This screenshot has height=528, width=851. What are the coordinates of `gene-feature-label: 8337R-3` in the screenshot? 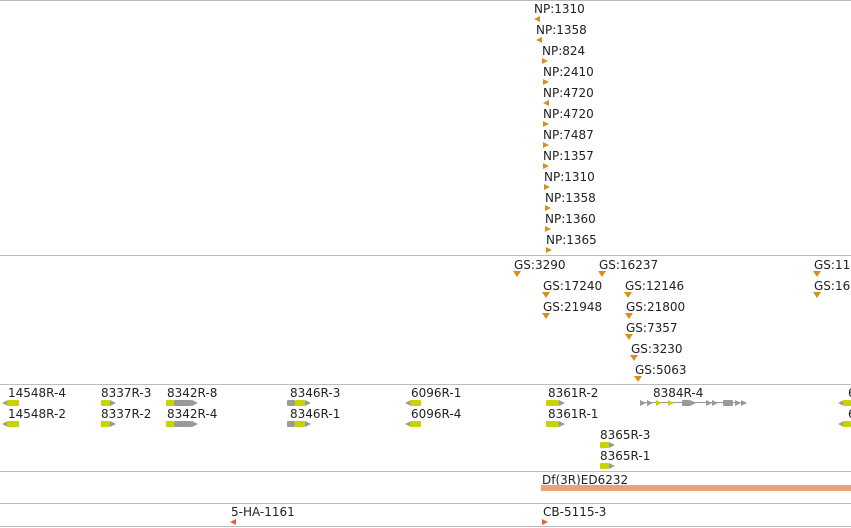 It's located at (126, 393).